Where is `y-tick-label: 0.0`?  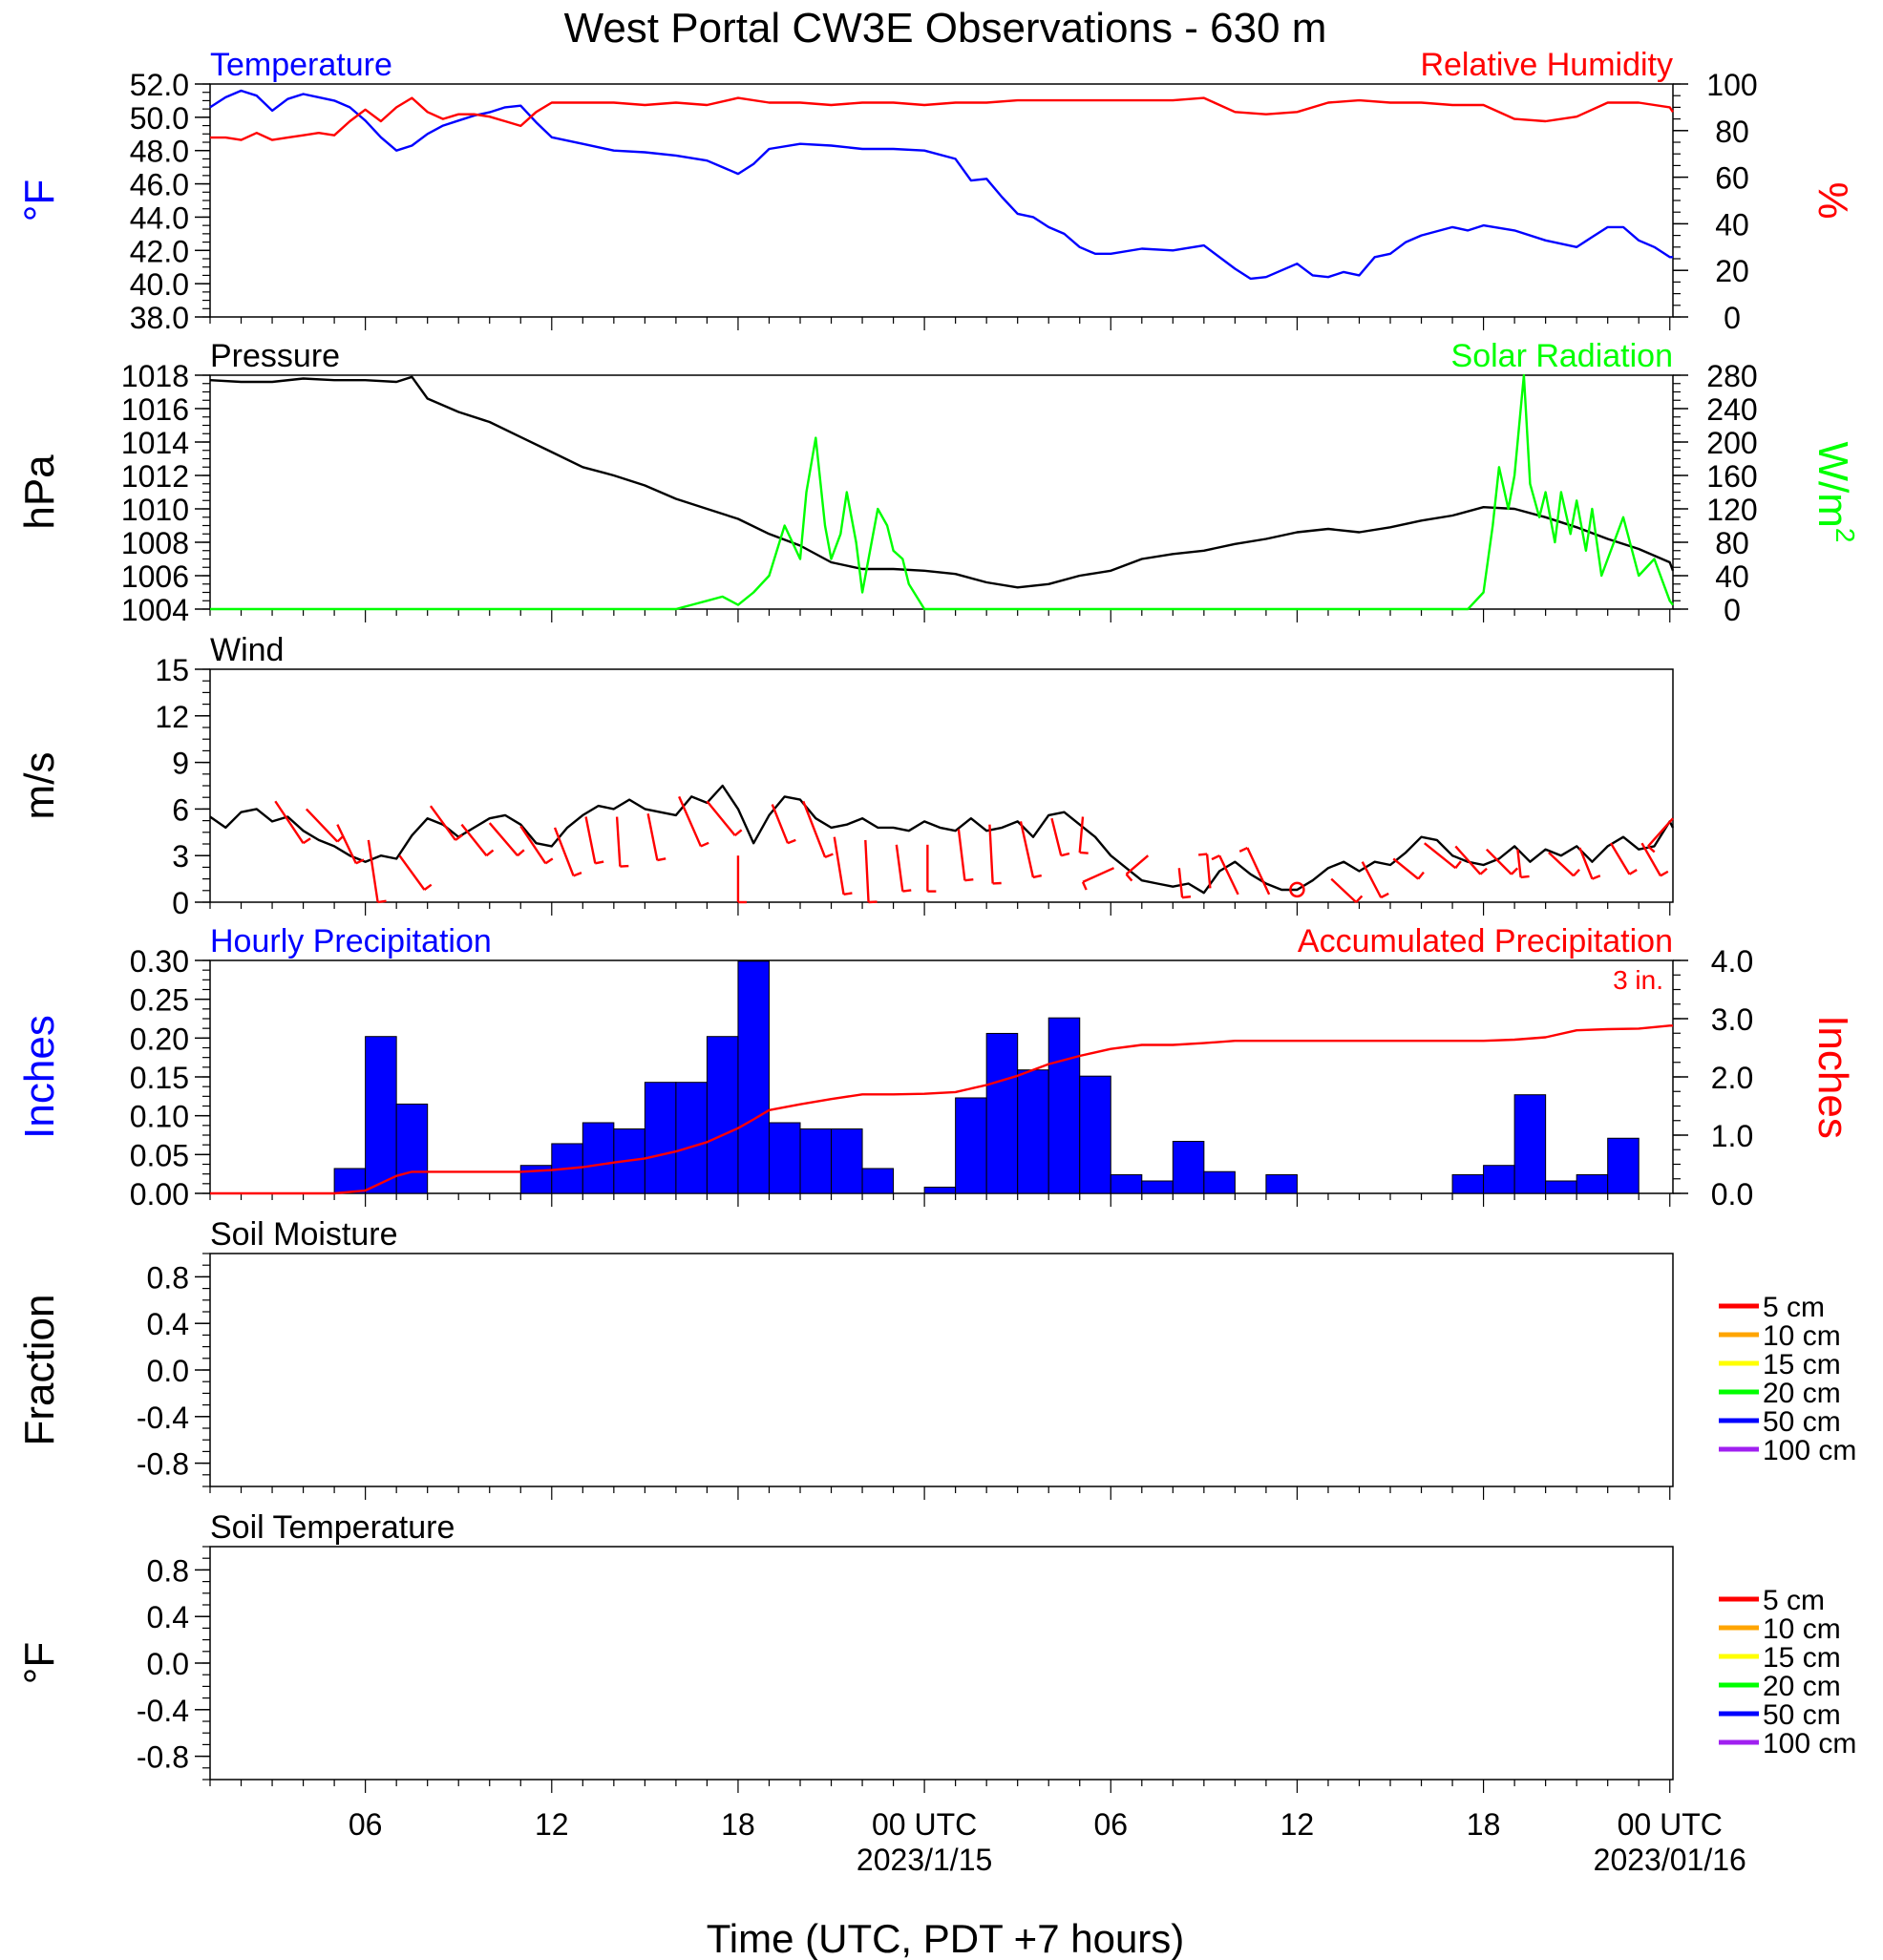
y-tick-label: 0.0 is located at coordinates (168, 1371).